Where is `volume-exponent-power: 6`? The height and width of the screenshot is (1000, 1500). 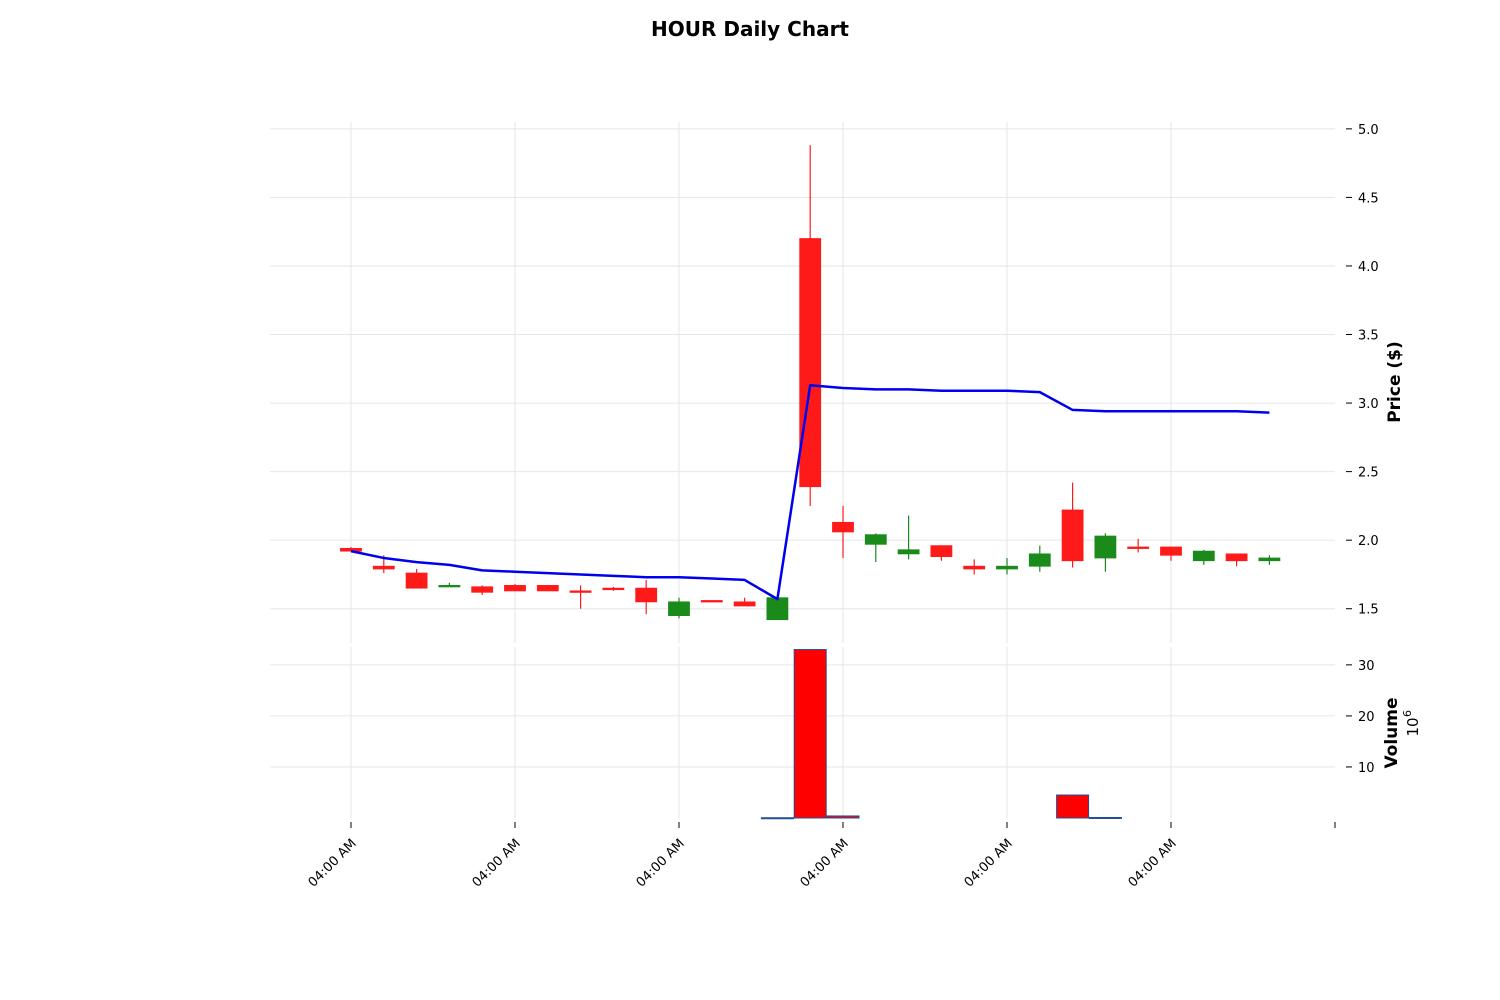
volume-exponent-power: 6 is located at coordinates (1407, 713).